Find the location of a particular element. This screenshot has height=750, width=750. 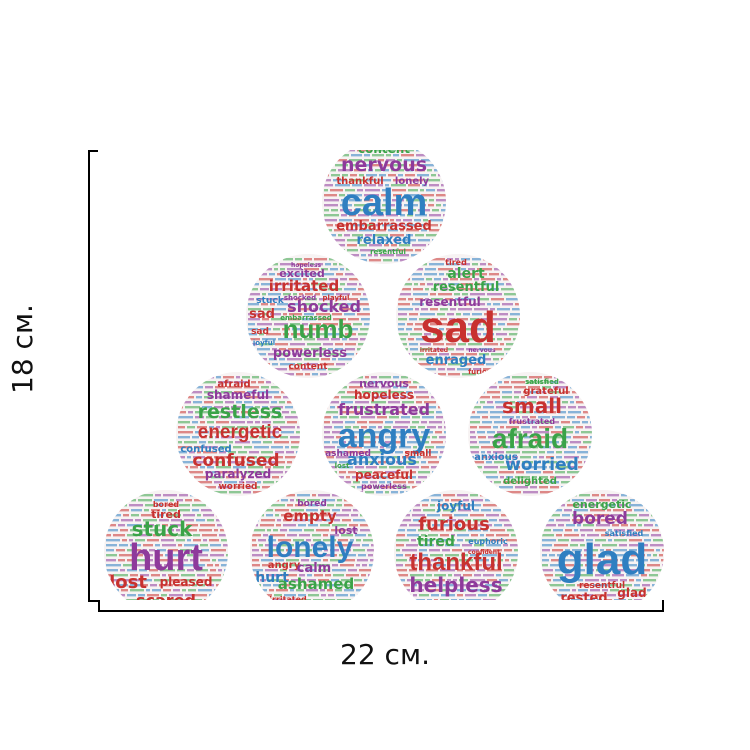

sticker-word: angry is located at coordinates (284, 565).